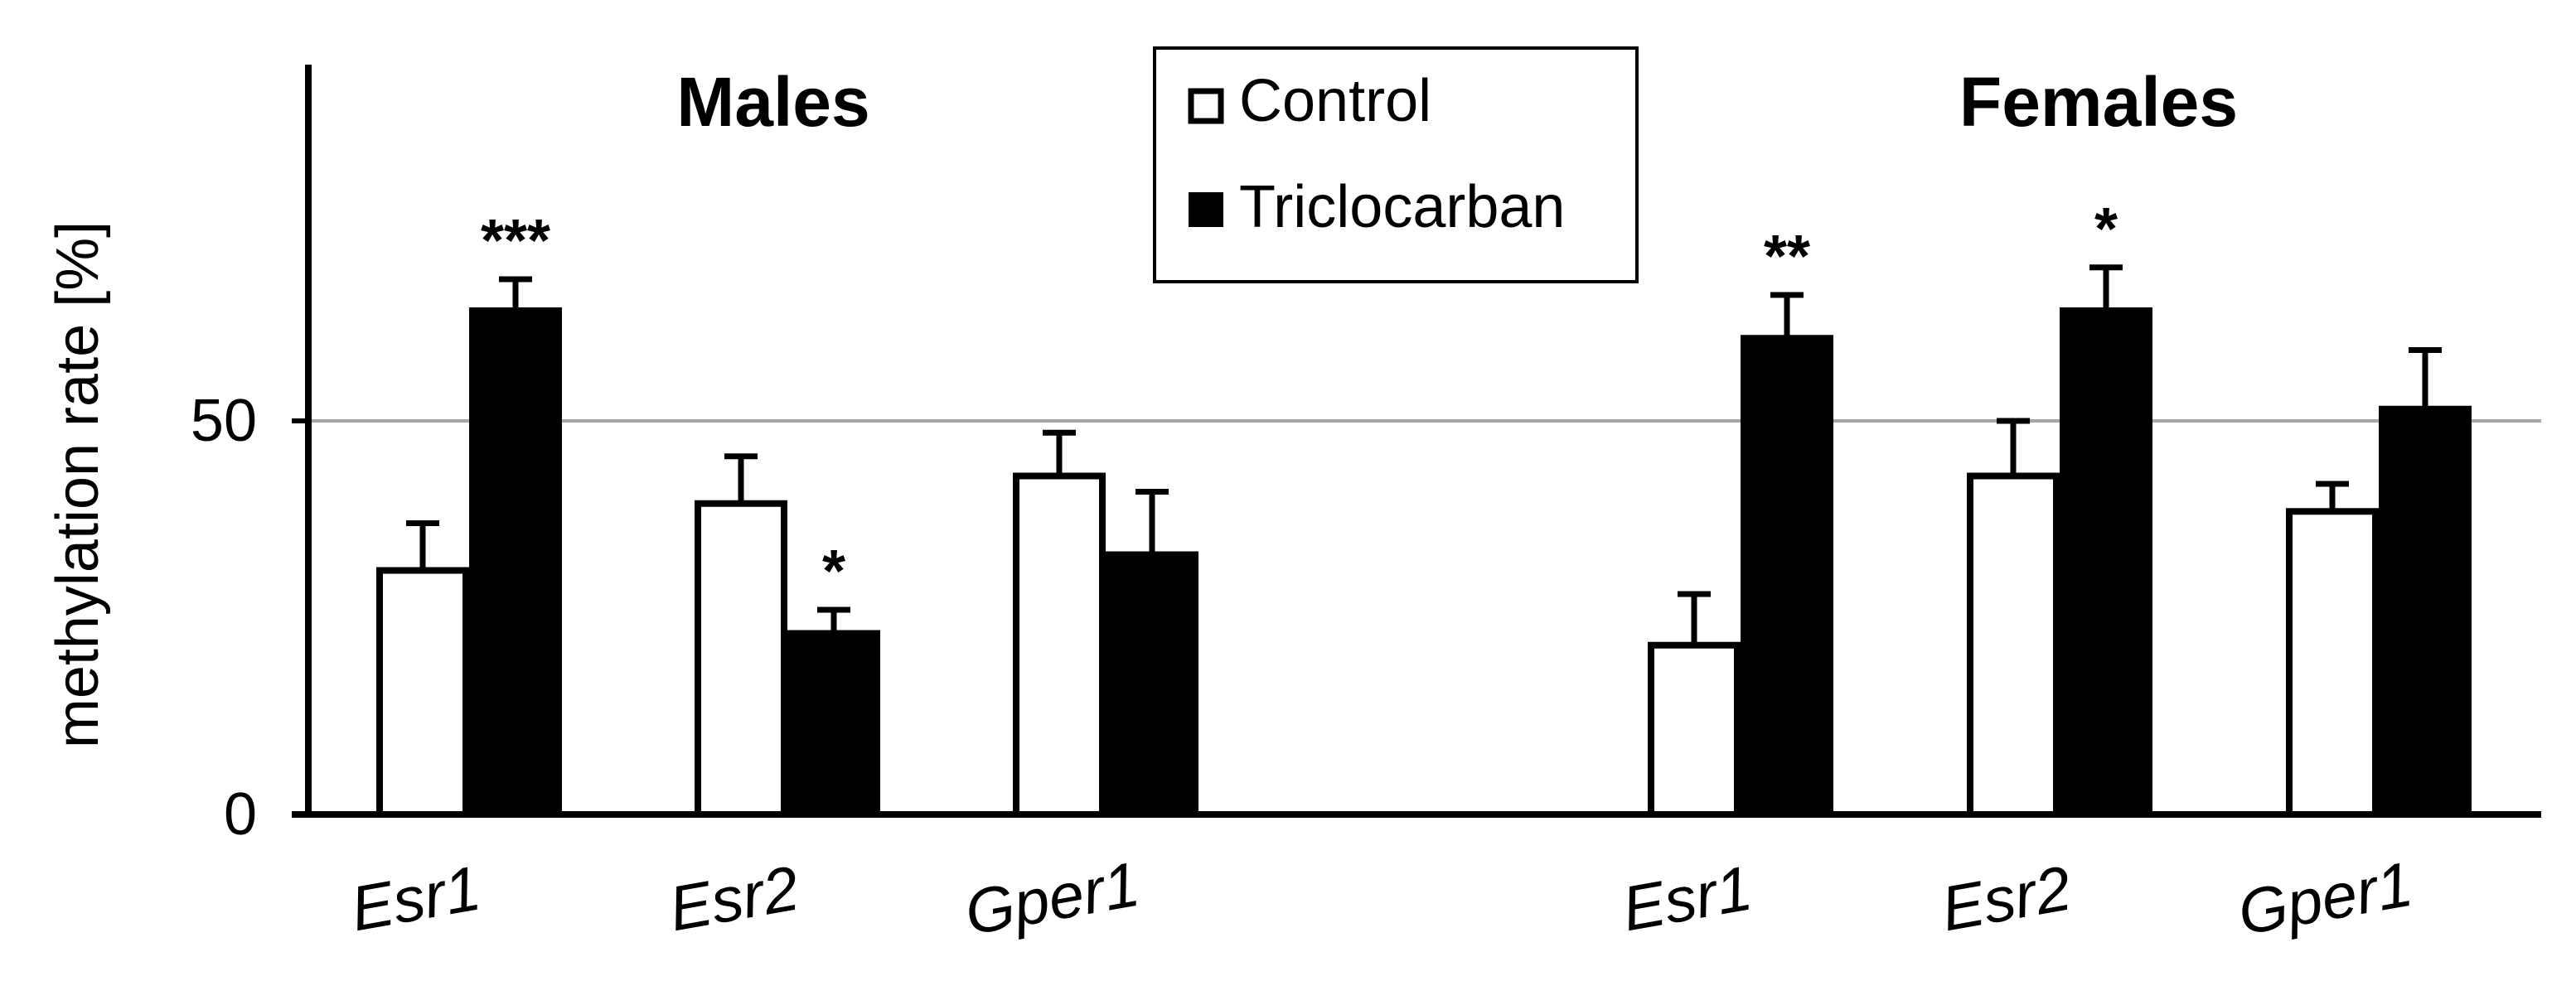 This screenshot has height=1005, width=2576. I want to click on bar-males-esr2-control, so click(741, 659).